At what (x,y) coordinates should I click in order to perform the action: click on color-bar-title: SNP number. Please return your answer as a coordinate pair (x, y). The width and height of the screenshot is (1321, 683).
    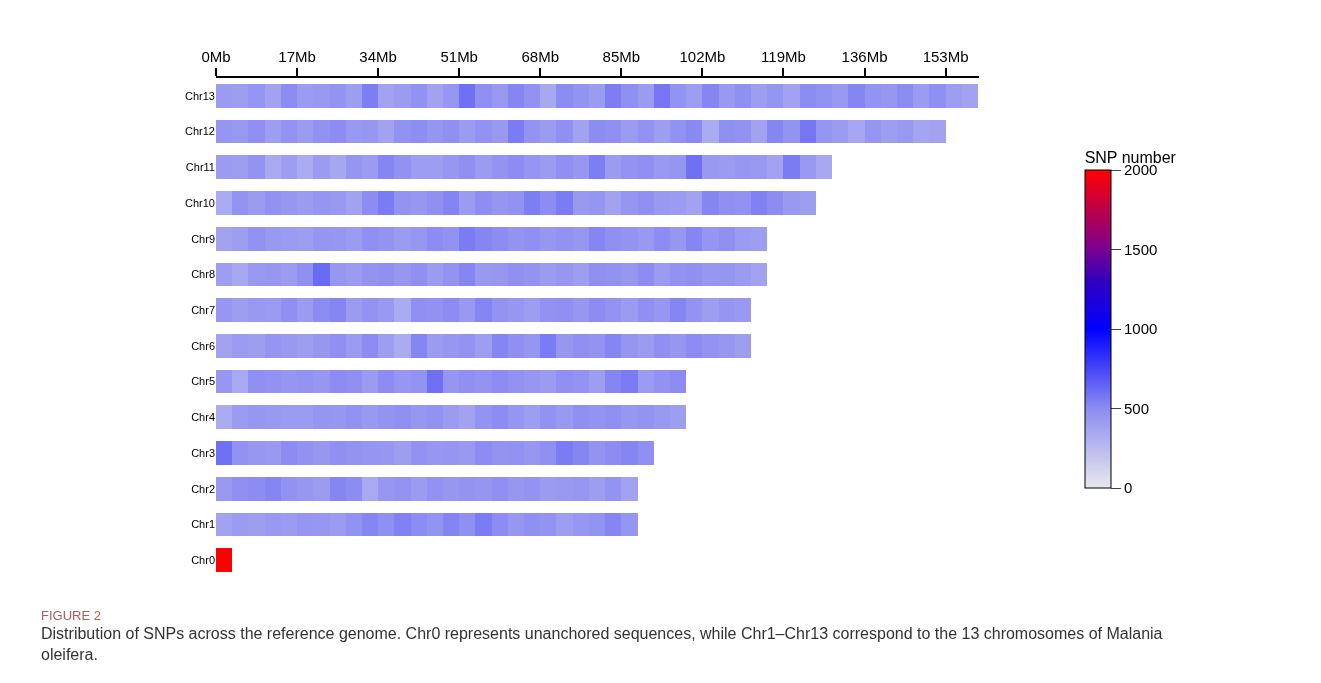
    Looking at the image, I should click on (1130, 157).